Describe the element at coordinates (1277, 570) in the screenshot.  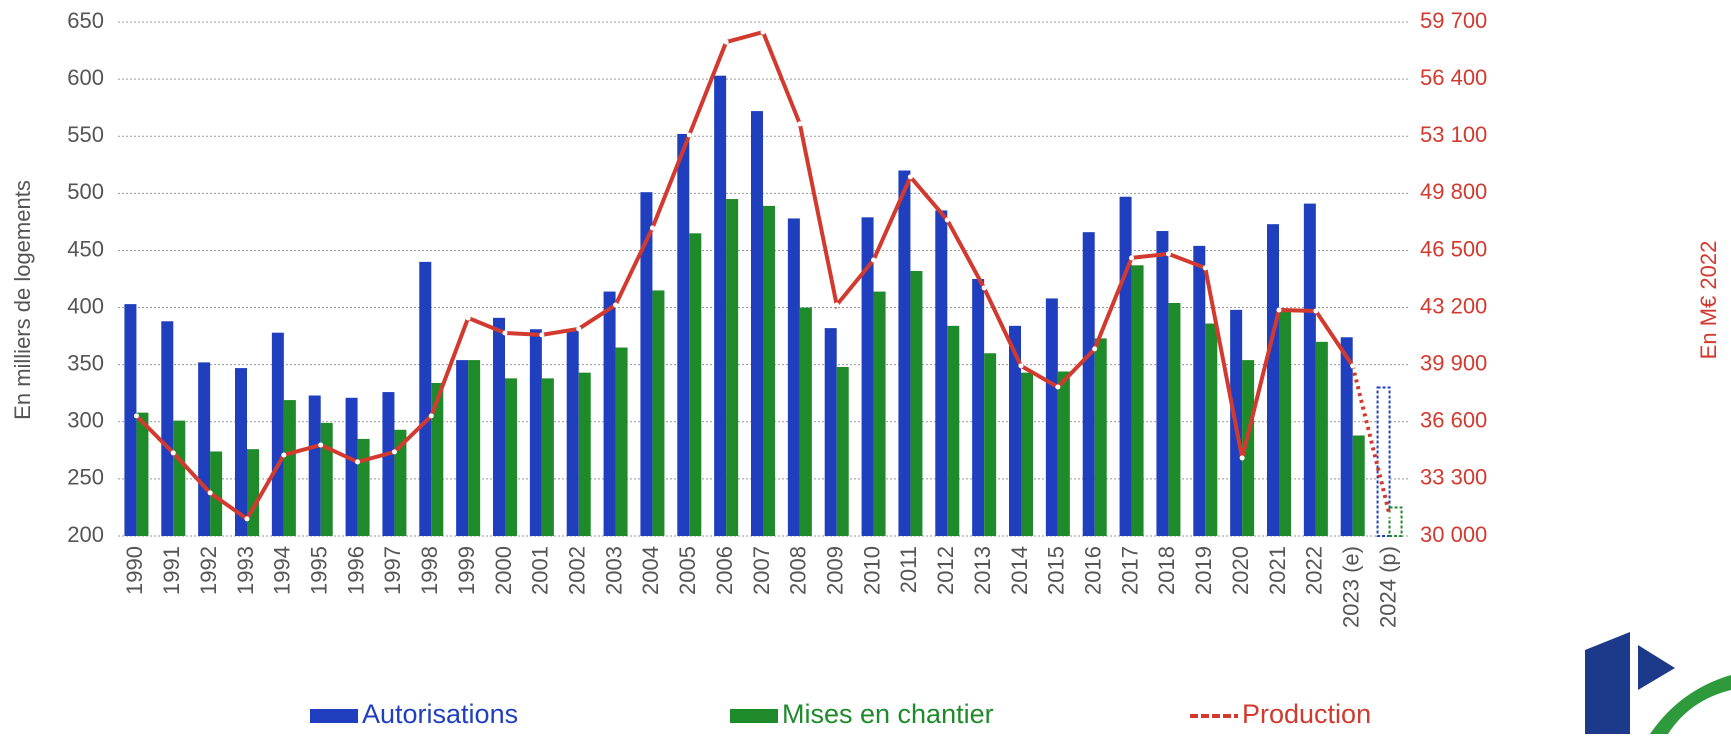
I see `x-tick-label: 2021` at that location.